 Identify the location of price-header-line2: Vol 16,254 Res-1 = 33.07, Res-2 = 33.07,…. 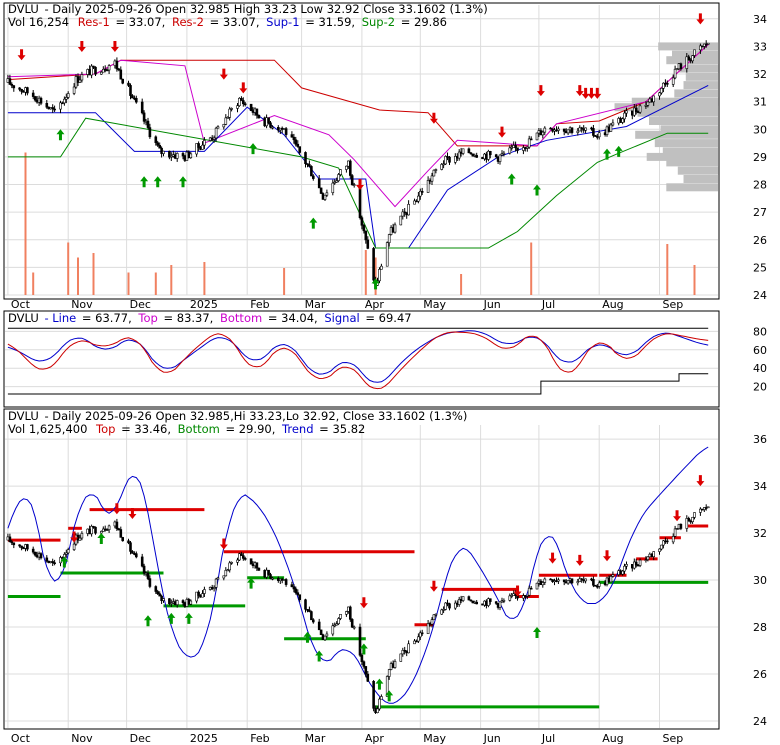
(227, 22).